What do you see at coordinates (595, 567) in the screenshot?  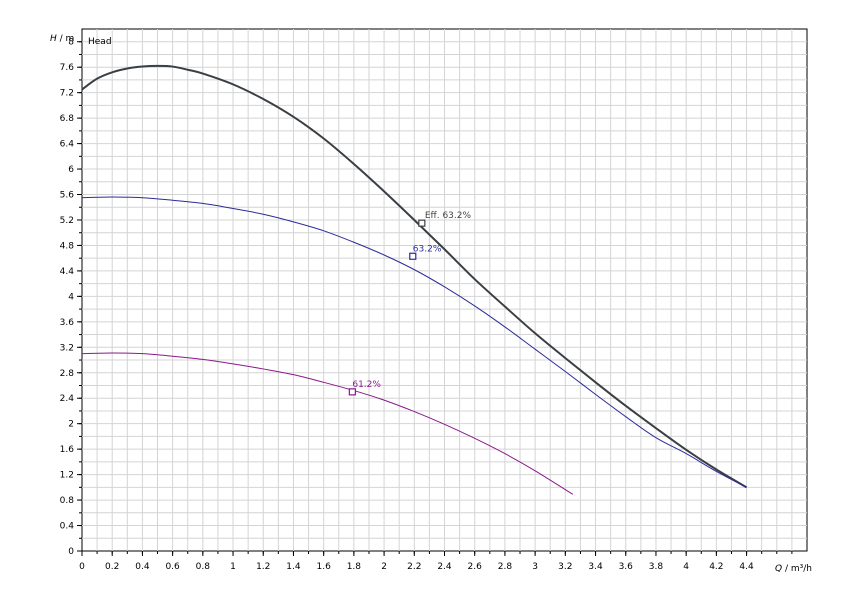 I see `x-tick-label: 3.4` at bounding box center [595, 567].